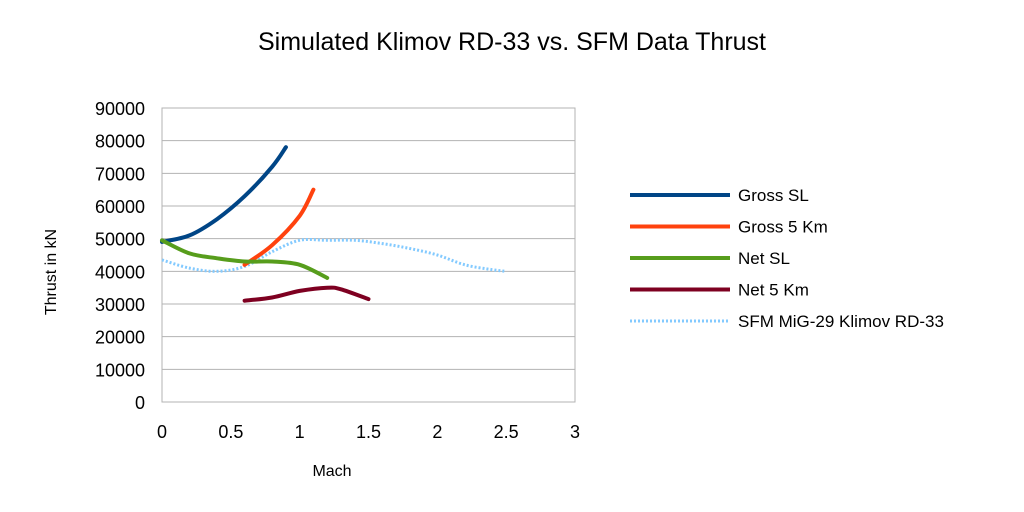 The height and width of the screenshot is (512, 1024). Describe the element at coordinates (120, 142) in the screenshot. I see `y-tick-label: 80000` at that location.